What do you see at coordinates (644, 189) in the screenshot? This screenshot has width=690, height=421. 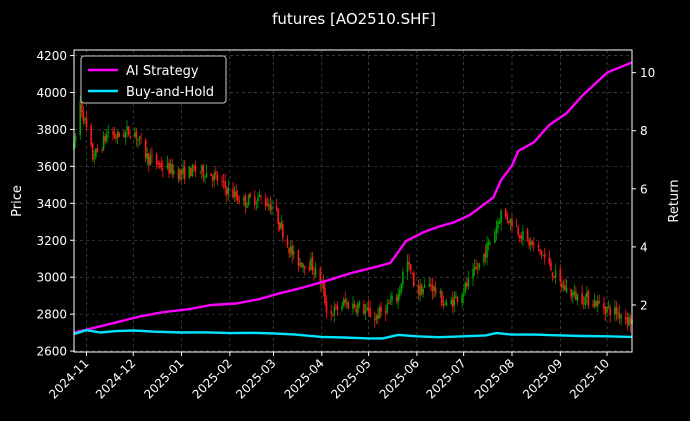 I see `y-right-tick-label: 6` at bounding box center [644, 189].